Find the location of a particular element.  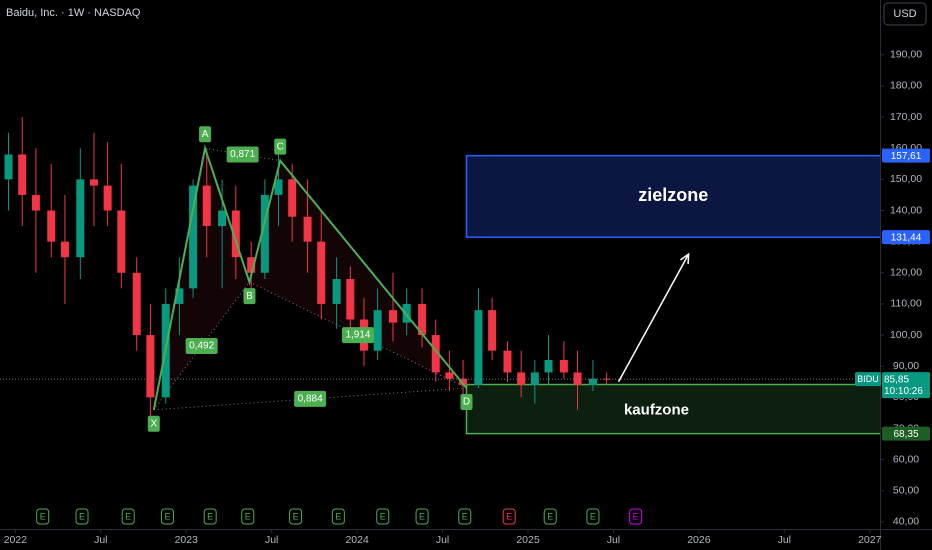

ratio-label: 1,914 is located at coordinates (357, 335).